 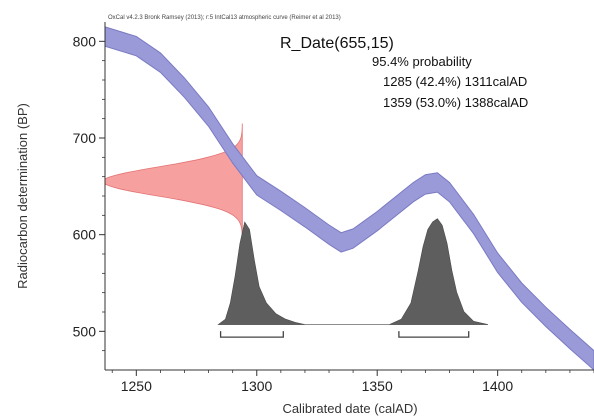 What do you see at coordinates (349, 408) in the screenshot?
I see `x-axis-title: Calibrated date (calAD)` at bounding box center [349, 408].